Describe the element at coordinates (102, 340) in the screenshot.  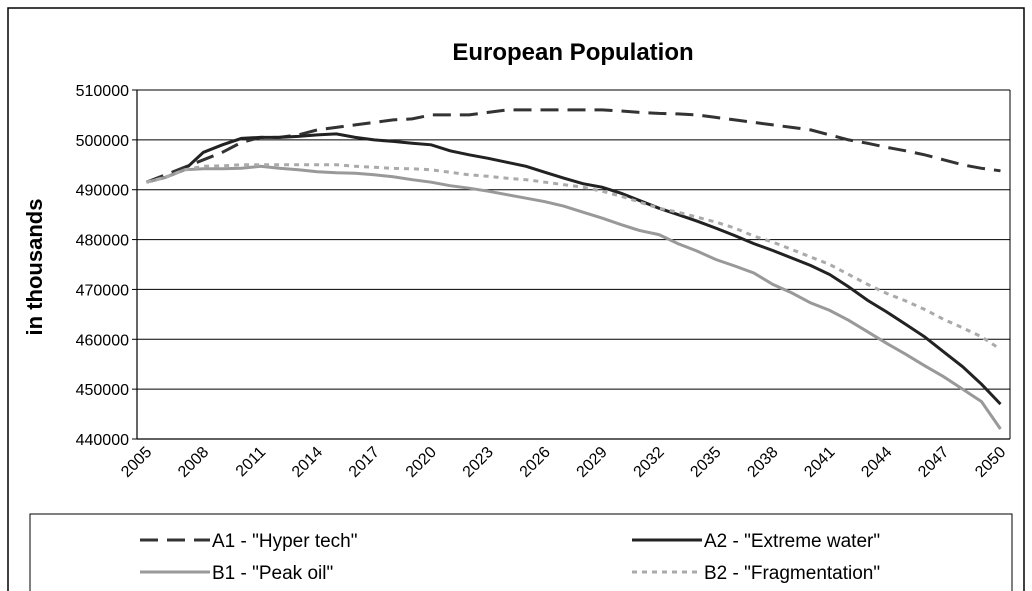
I see `y-tick-label: 460000` at that location.